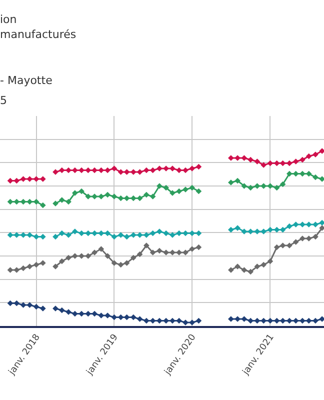 Image resolution: width=324 pixels, height=400 pixels. I want to click on text: manufacturés, so click(38, 34).